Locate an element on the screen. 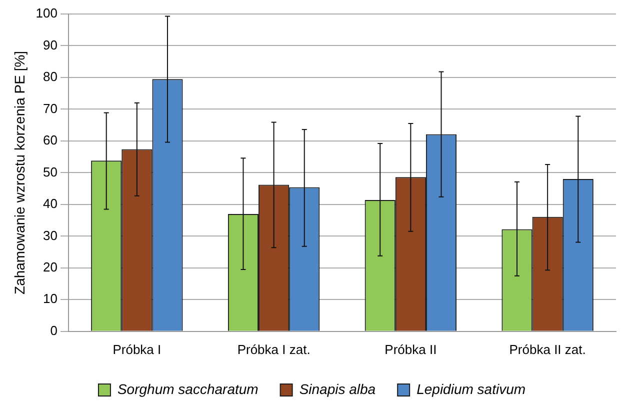 The height and width of the screenshot is (407, 632). legend-label: Lepidium sativum is located at coordinates (471, 388).